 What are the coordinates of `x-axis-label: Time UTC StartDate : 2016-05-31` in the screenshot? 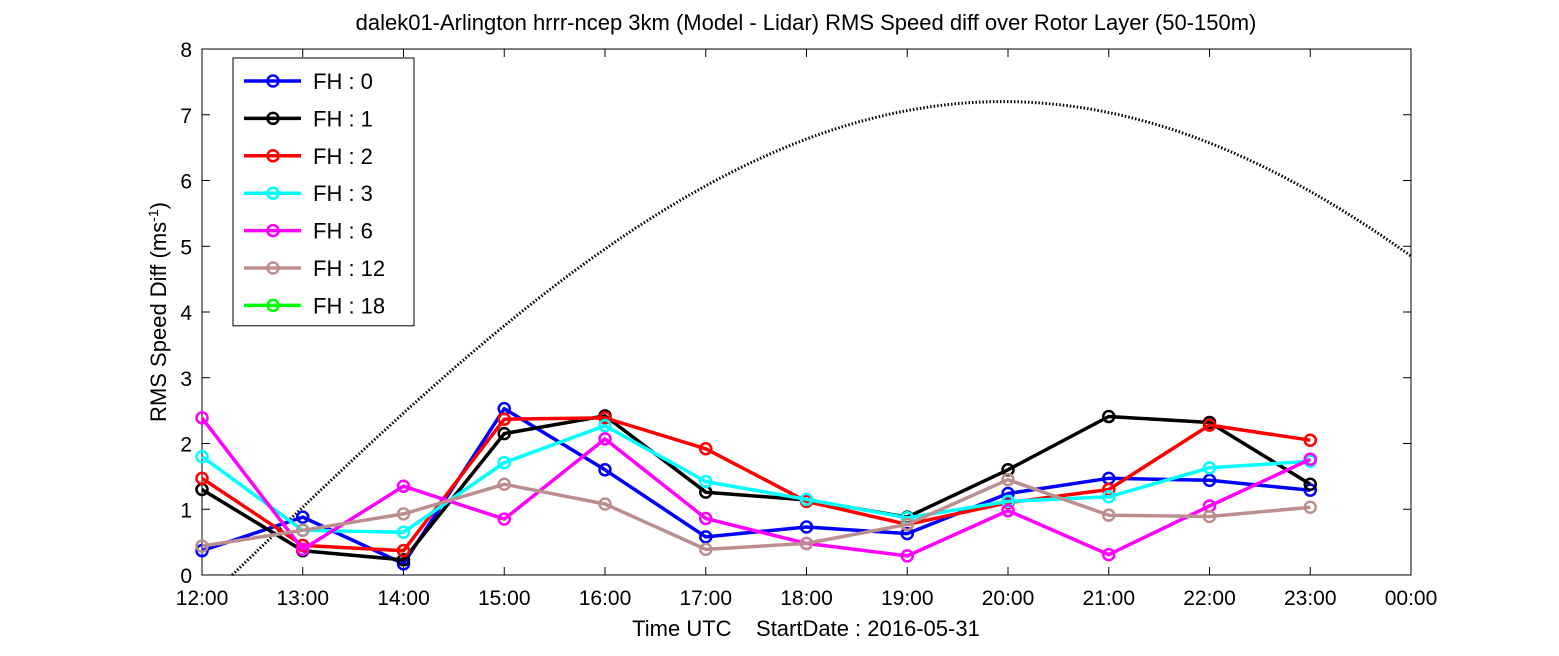 It's located at (806, 628).